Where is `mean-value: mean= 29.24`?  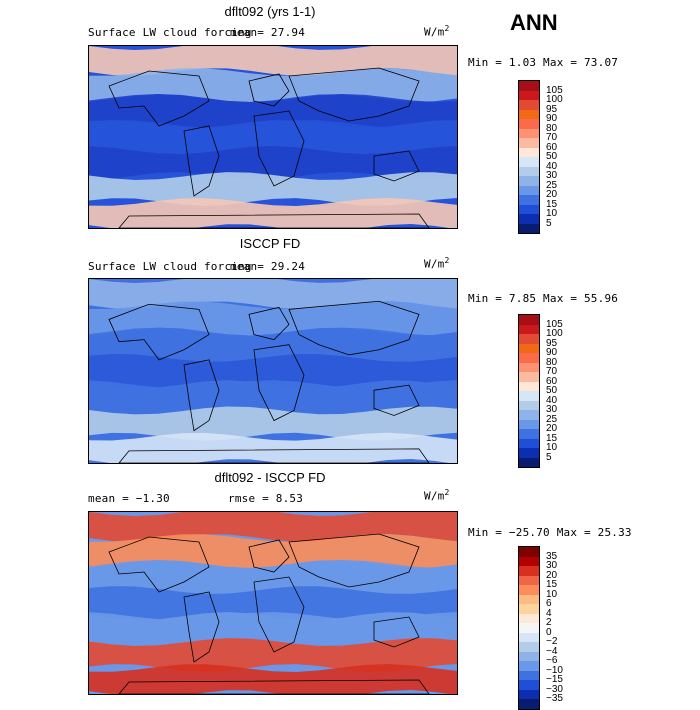 mean-value: mean= 29.24 is located at coordinates (268, 266).